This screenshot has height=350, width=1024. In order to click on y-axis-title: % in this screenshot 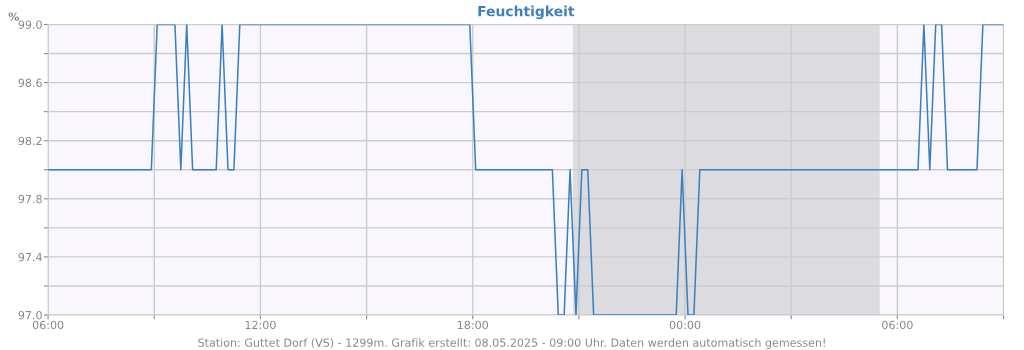, I will do `click(13, 16)`.